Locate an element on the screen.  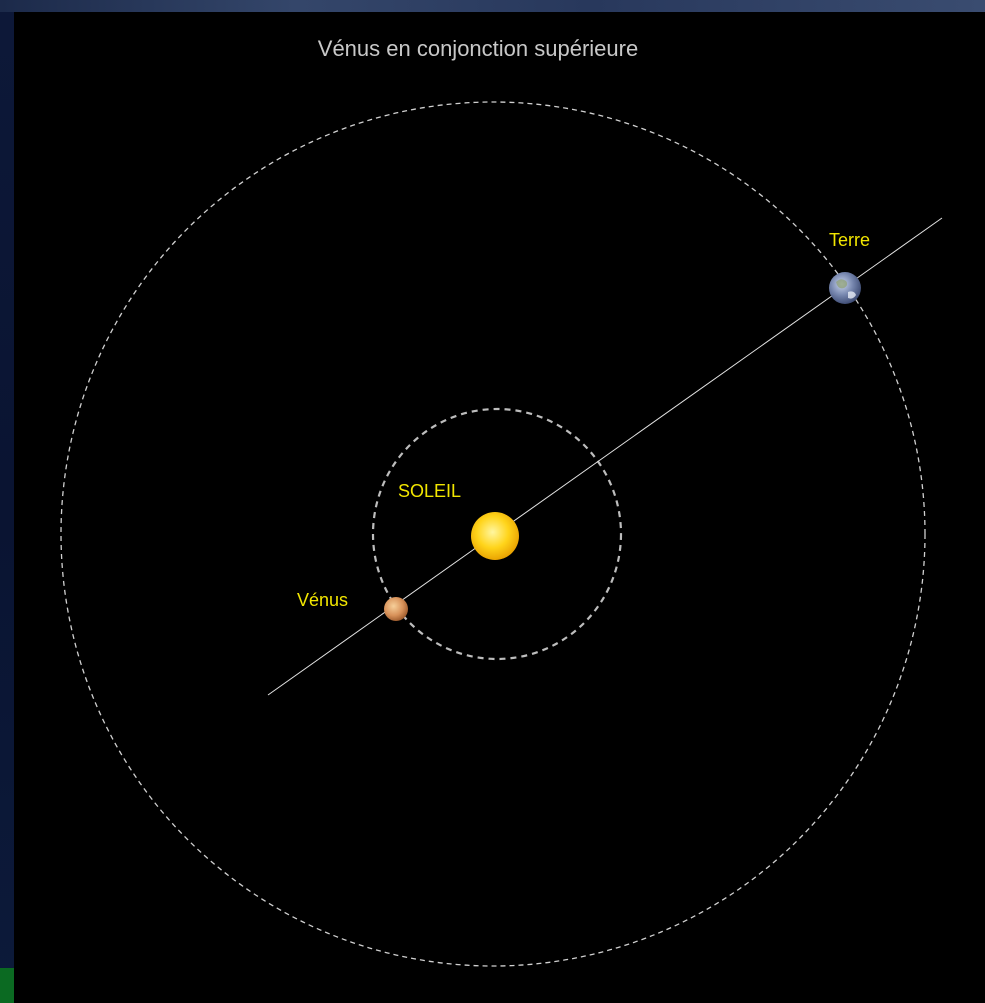
venus-orbit is located at coordinates (497, 534).